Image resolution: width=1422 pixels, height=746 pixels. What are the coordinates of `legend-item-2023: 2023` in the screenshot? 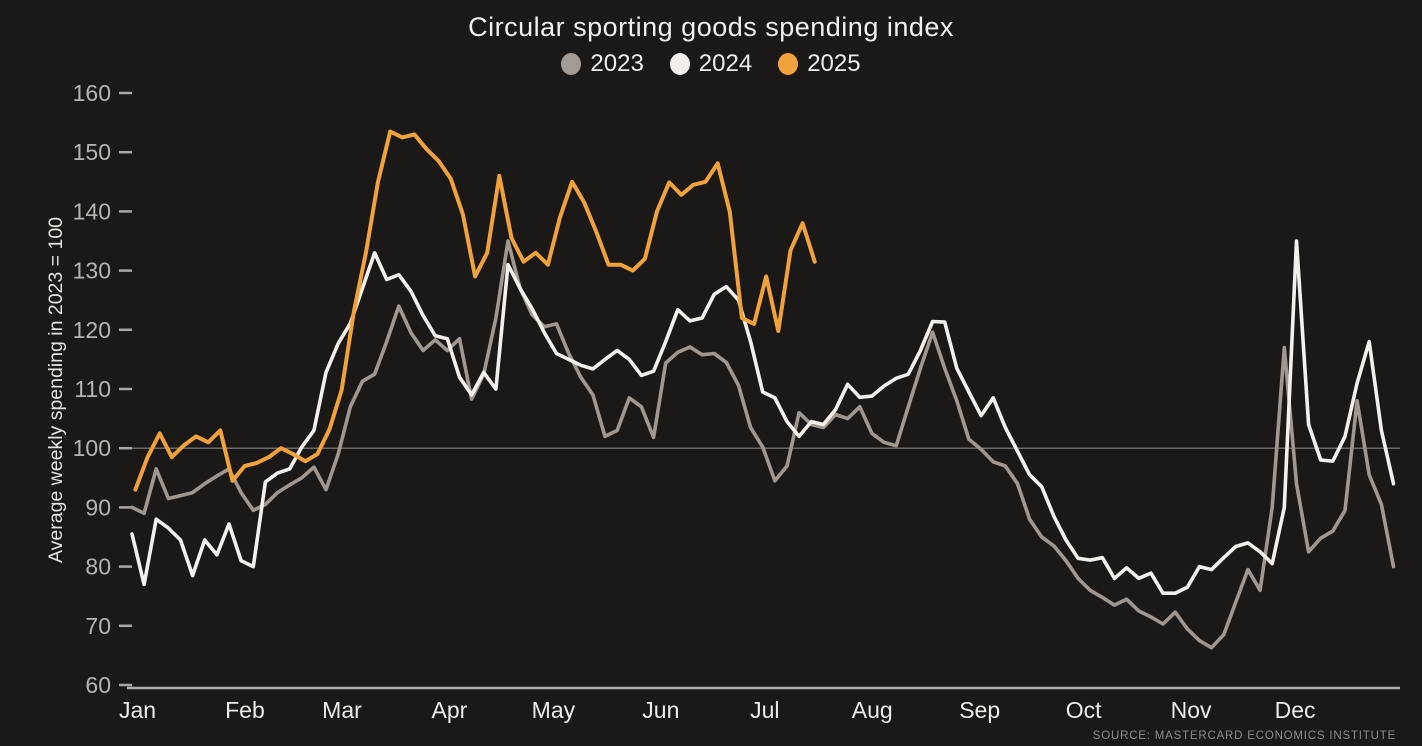 It's located at (602, 64).